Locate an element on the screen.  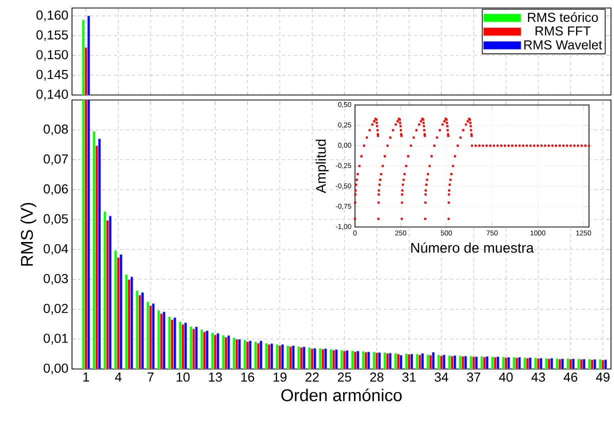
x-tick-label: 10 is located at coordinates (183, 377).